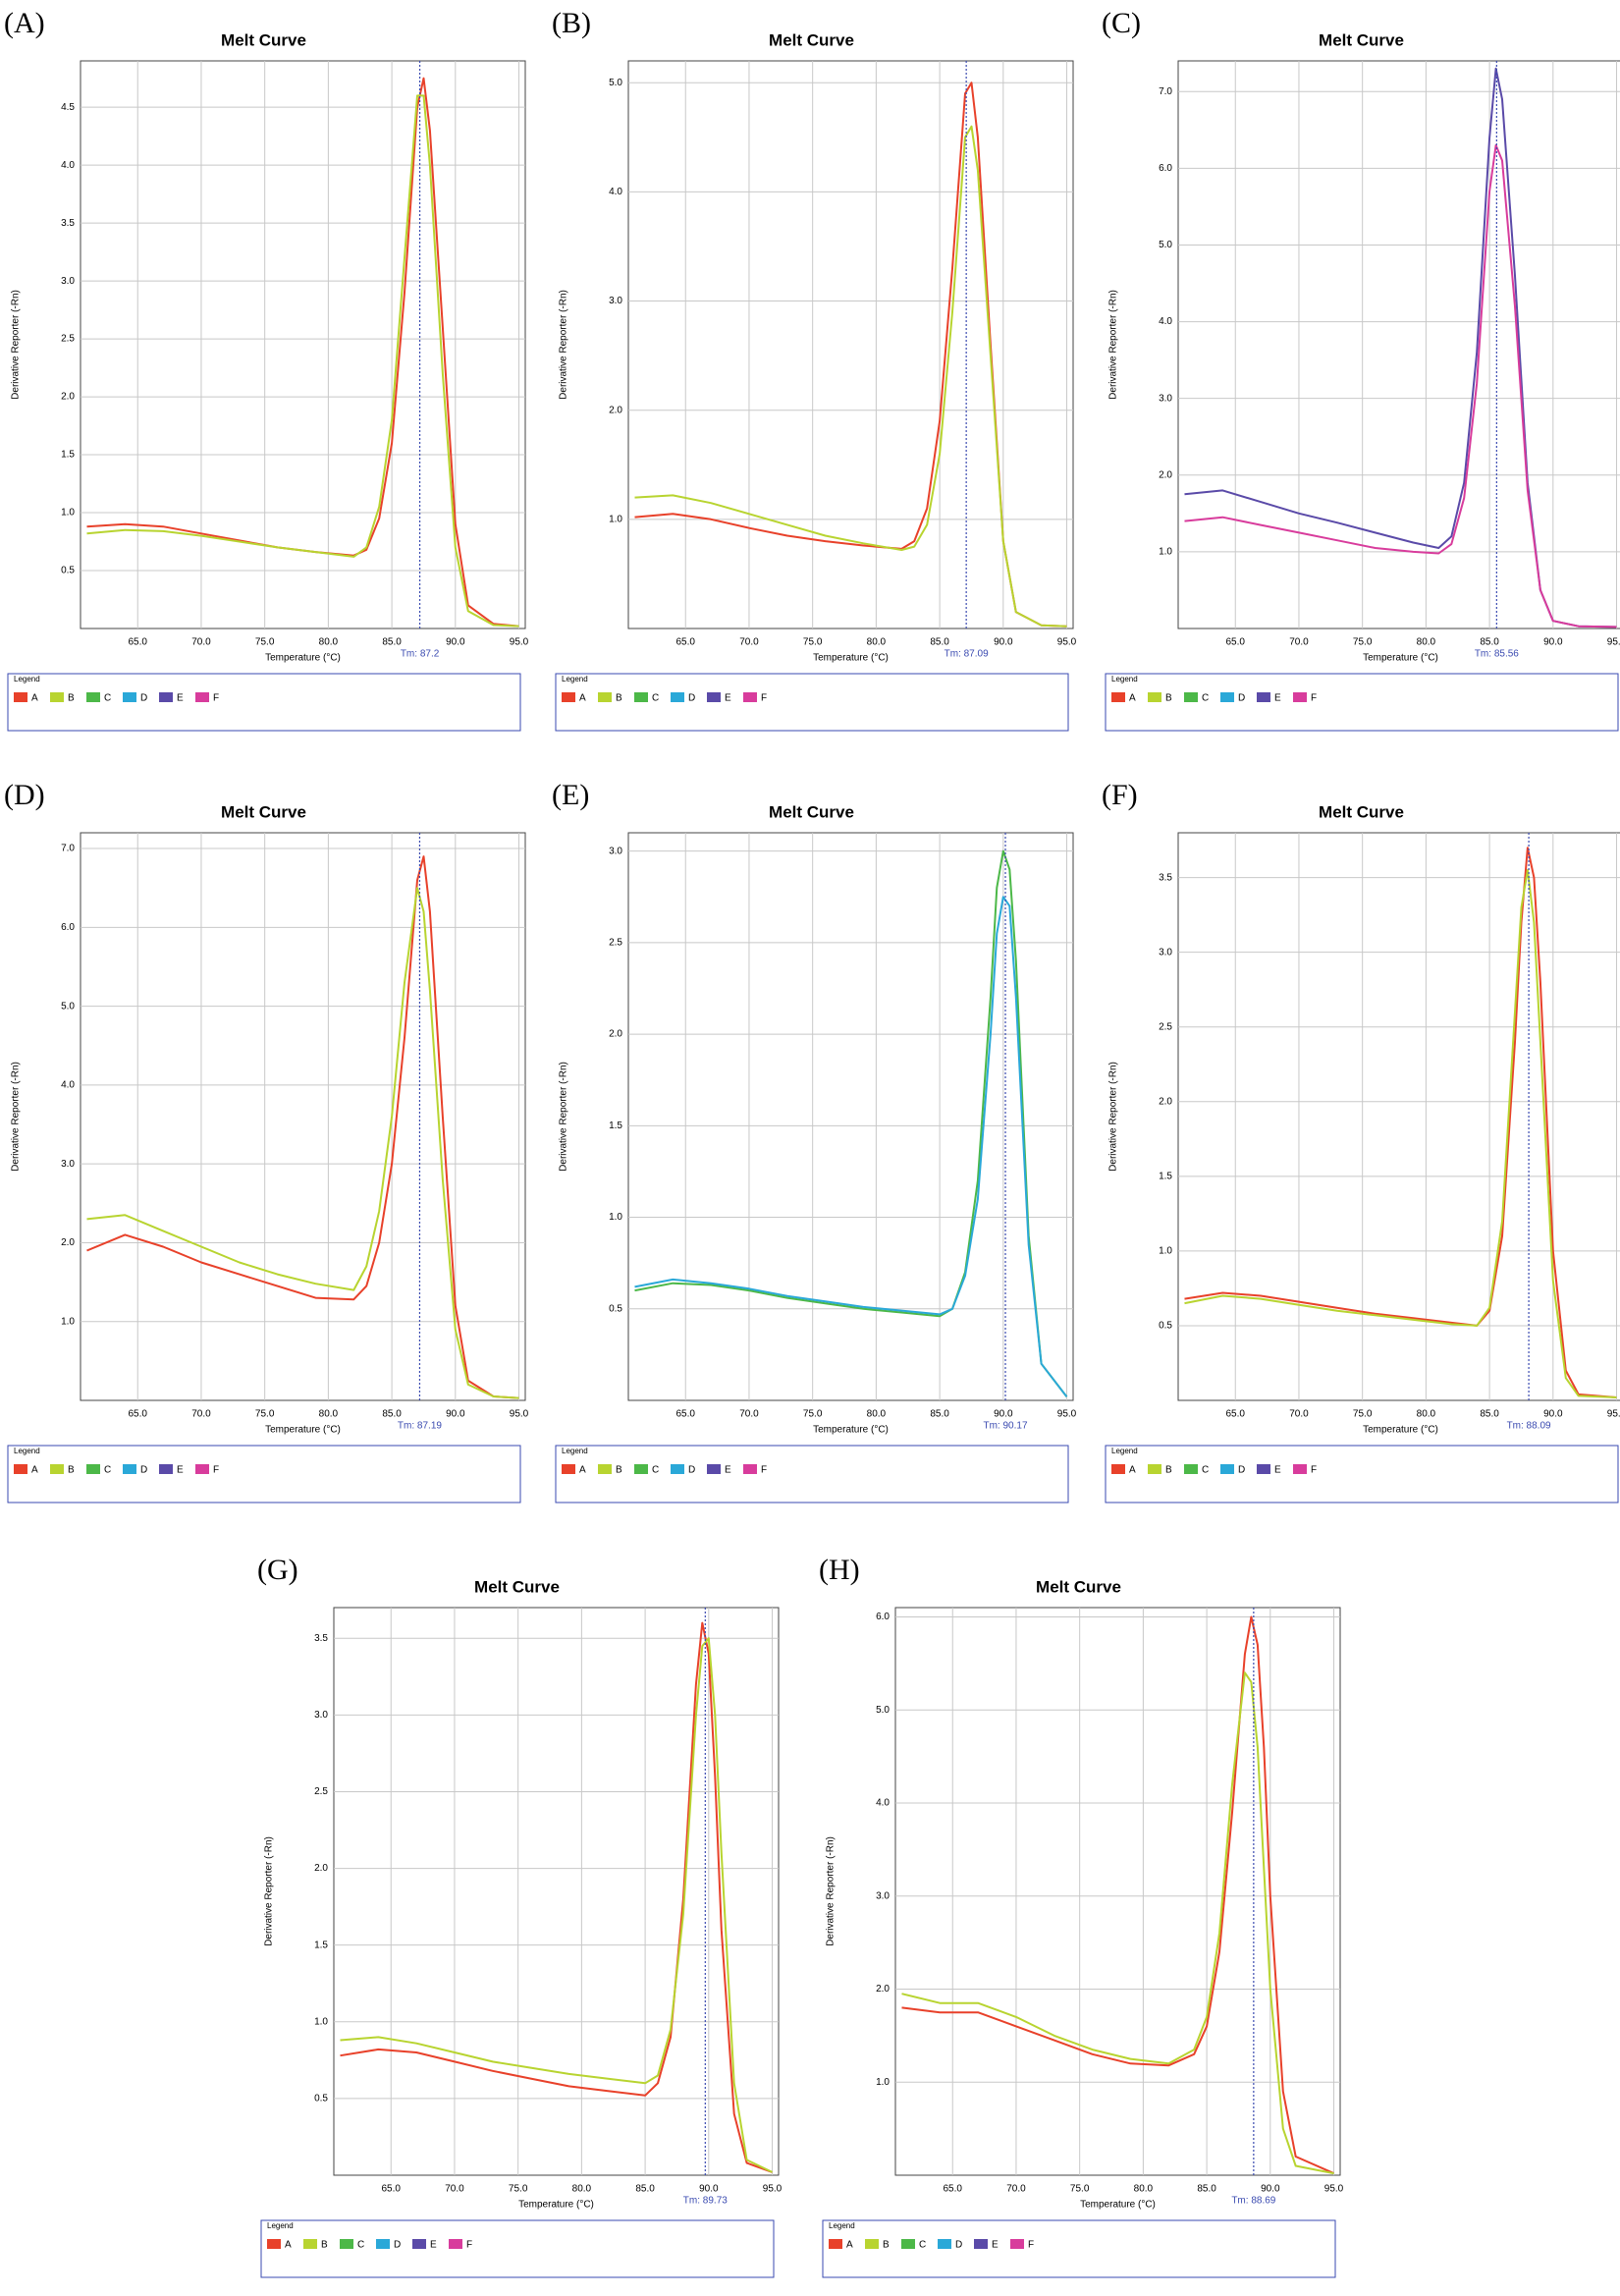 This screenshot has width=1620, height=2296. What do you see at coordinates (1120, 795) in the screenshot?
I see `panel-label: (F)` at bounding box center [1120, 795].